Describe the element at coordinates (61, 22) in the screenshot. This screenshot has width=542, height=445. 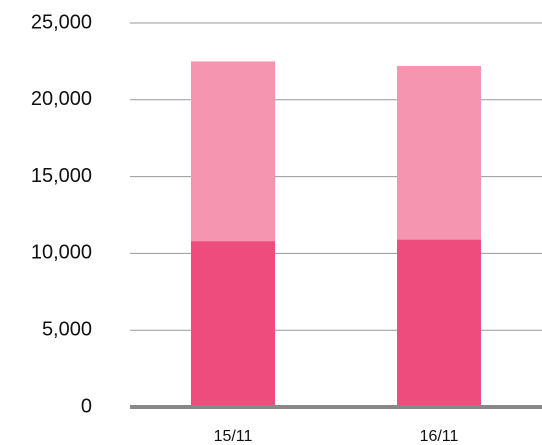
I see `y-tick-label: 25,000` at that location.